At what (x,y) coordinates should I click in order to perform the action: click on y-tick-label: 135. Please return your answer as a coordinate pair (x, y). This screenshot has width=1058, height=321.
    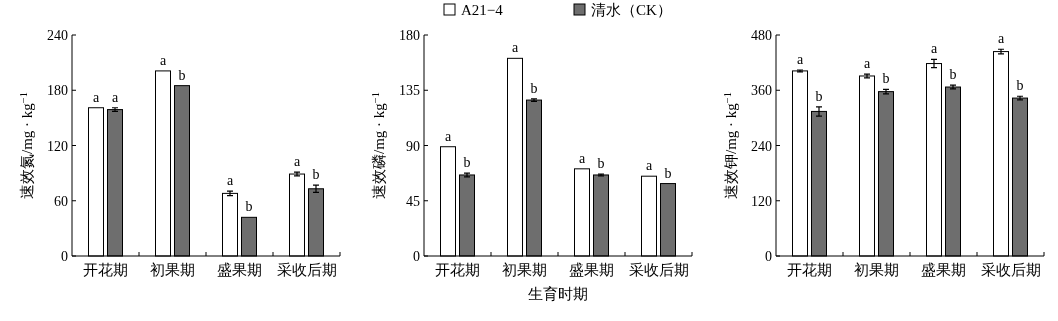
    Looking at the image, I should click on (409, 91).